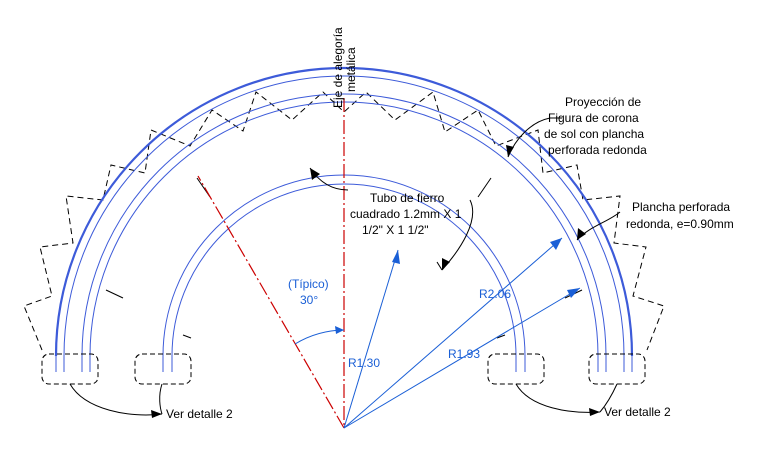 Image resolution: width=777 pixels, height=474 pixels. Describe the element at coordinates (163, 369) in the screenshot. I see `detail-box-inner-left` at that location.